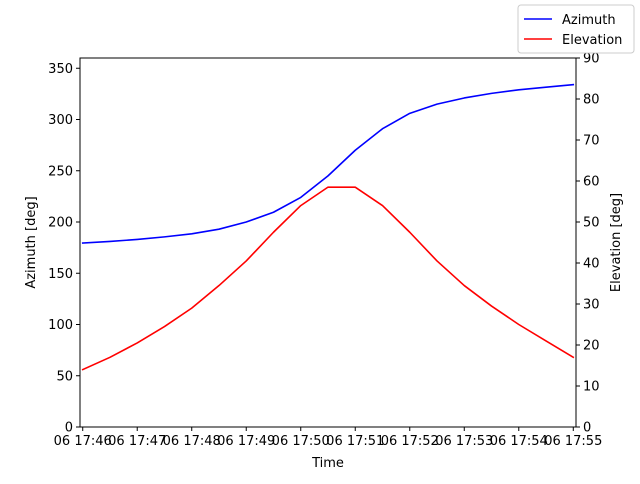 This screenshot has height=484, width=640. Describe the element at coordinates (519, 441) in the screenshot. I see `x-tick-label: 06 17:54` at that location.